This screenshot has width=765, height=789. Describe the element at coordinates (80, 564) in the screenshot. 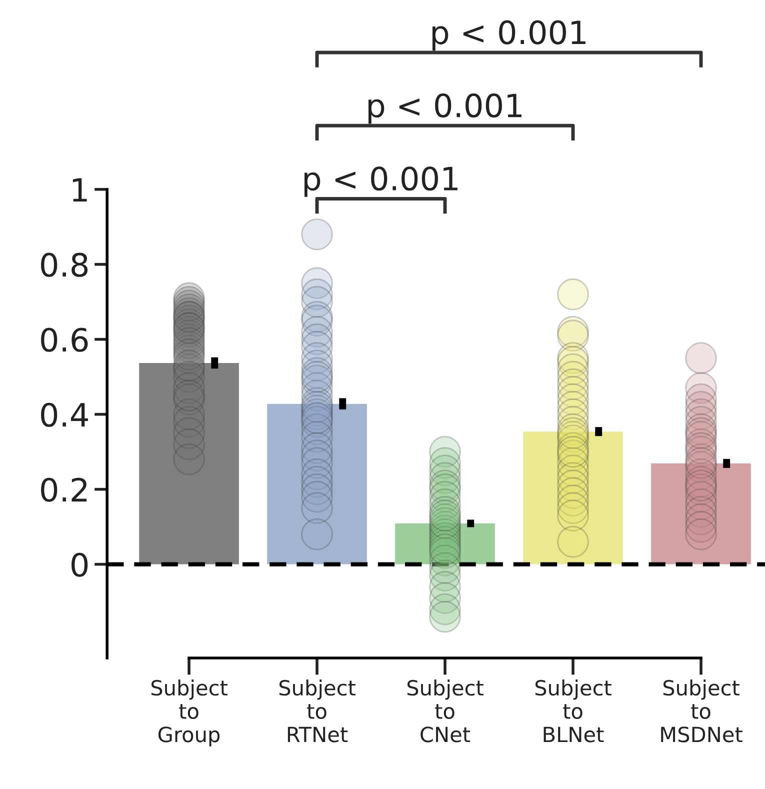

I see `y-tick-label: 0` at that location.